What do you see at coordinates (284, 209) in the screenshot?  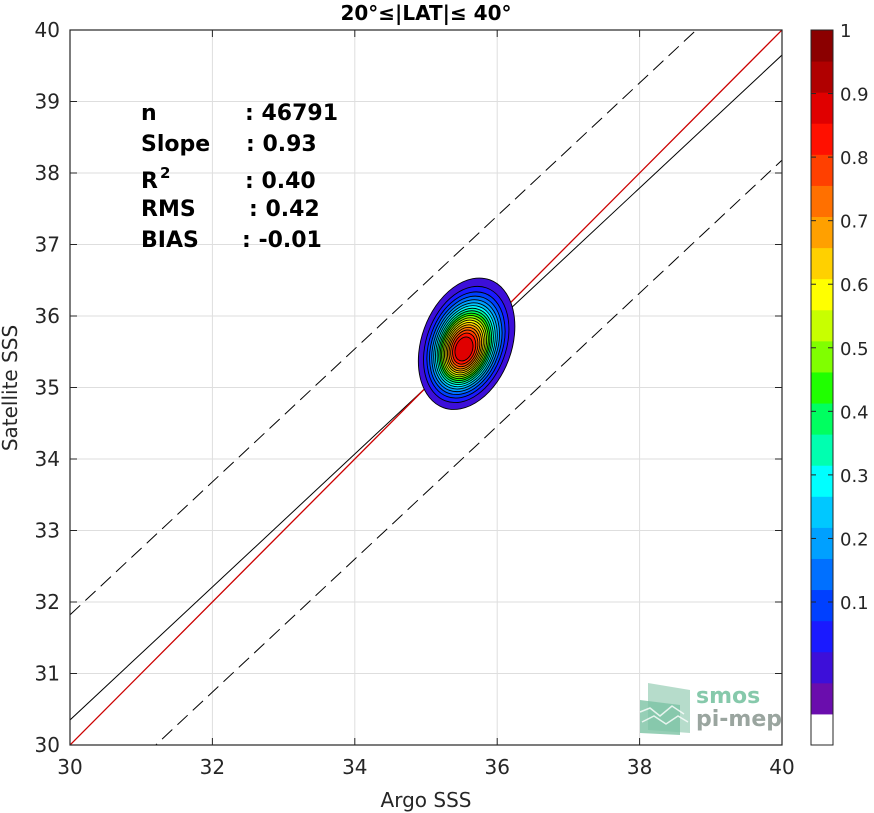 I see `stat-value: : 0.42` at bounding box center [284, 209].